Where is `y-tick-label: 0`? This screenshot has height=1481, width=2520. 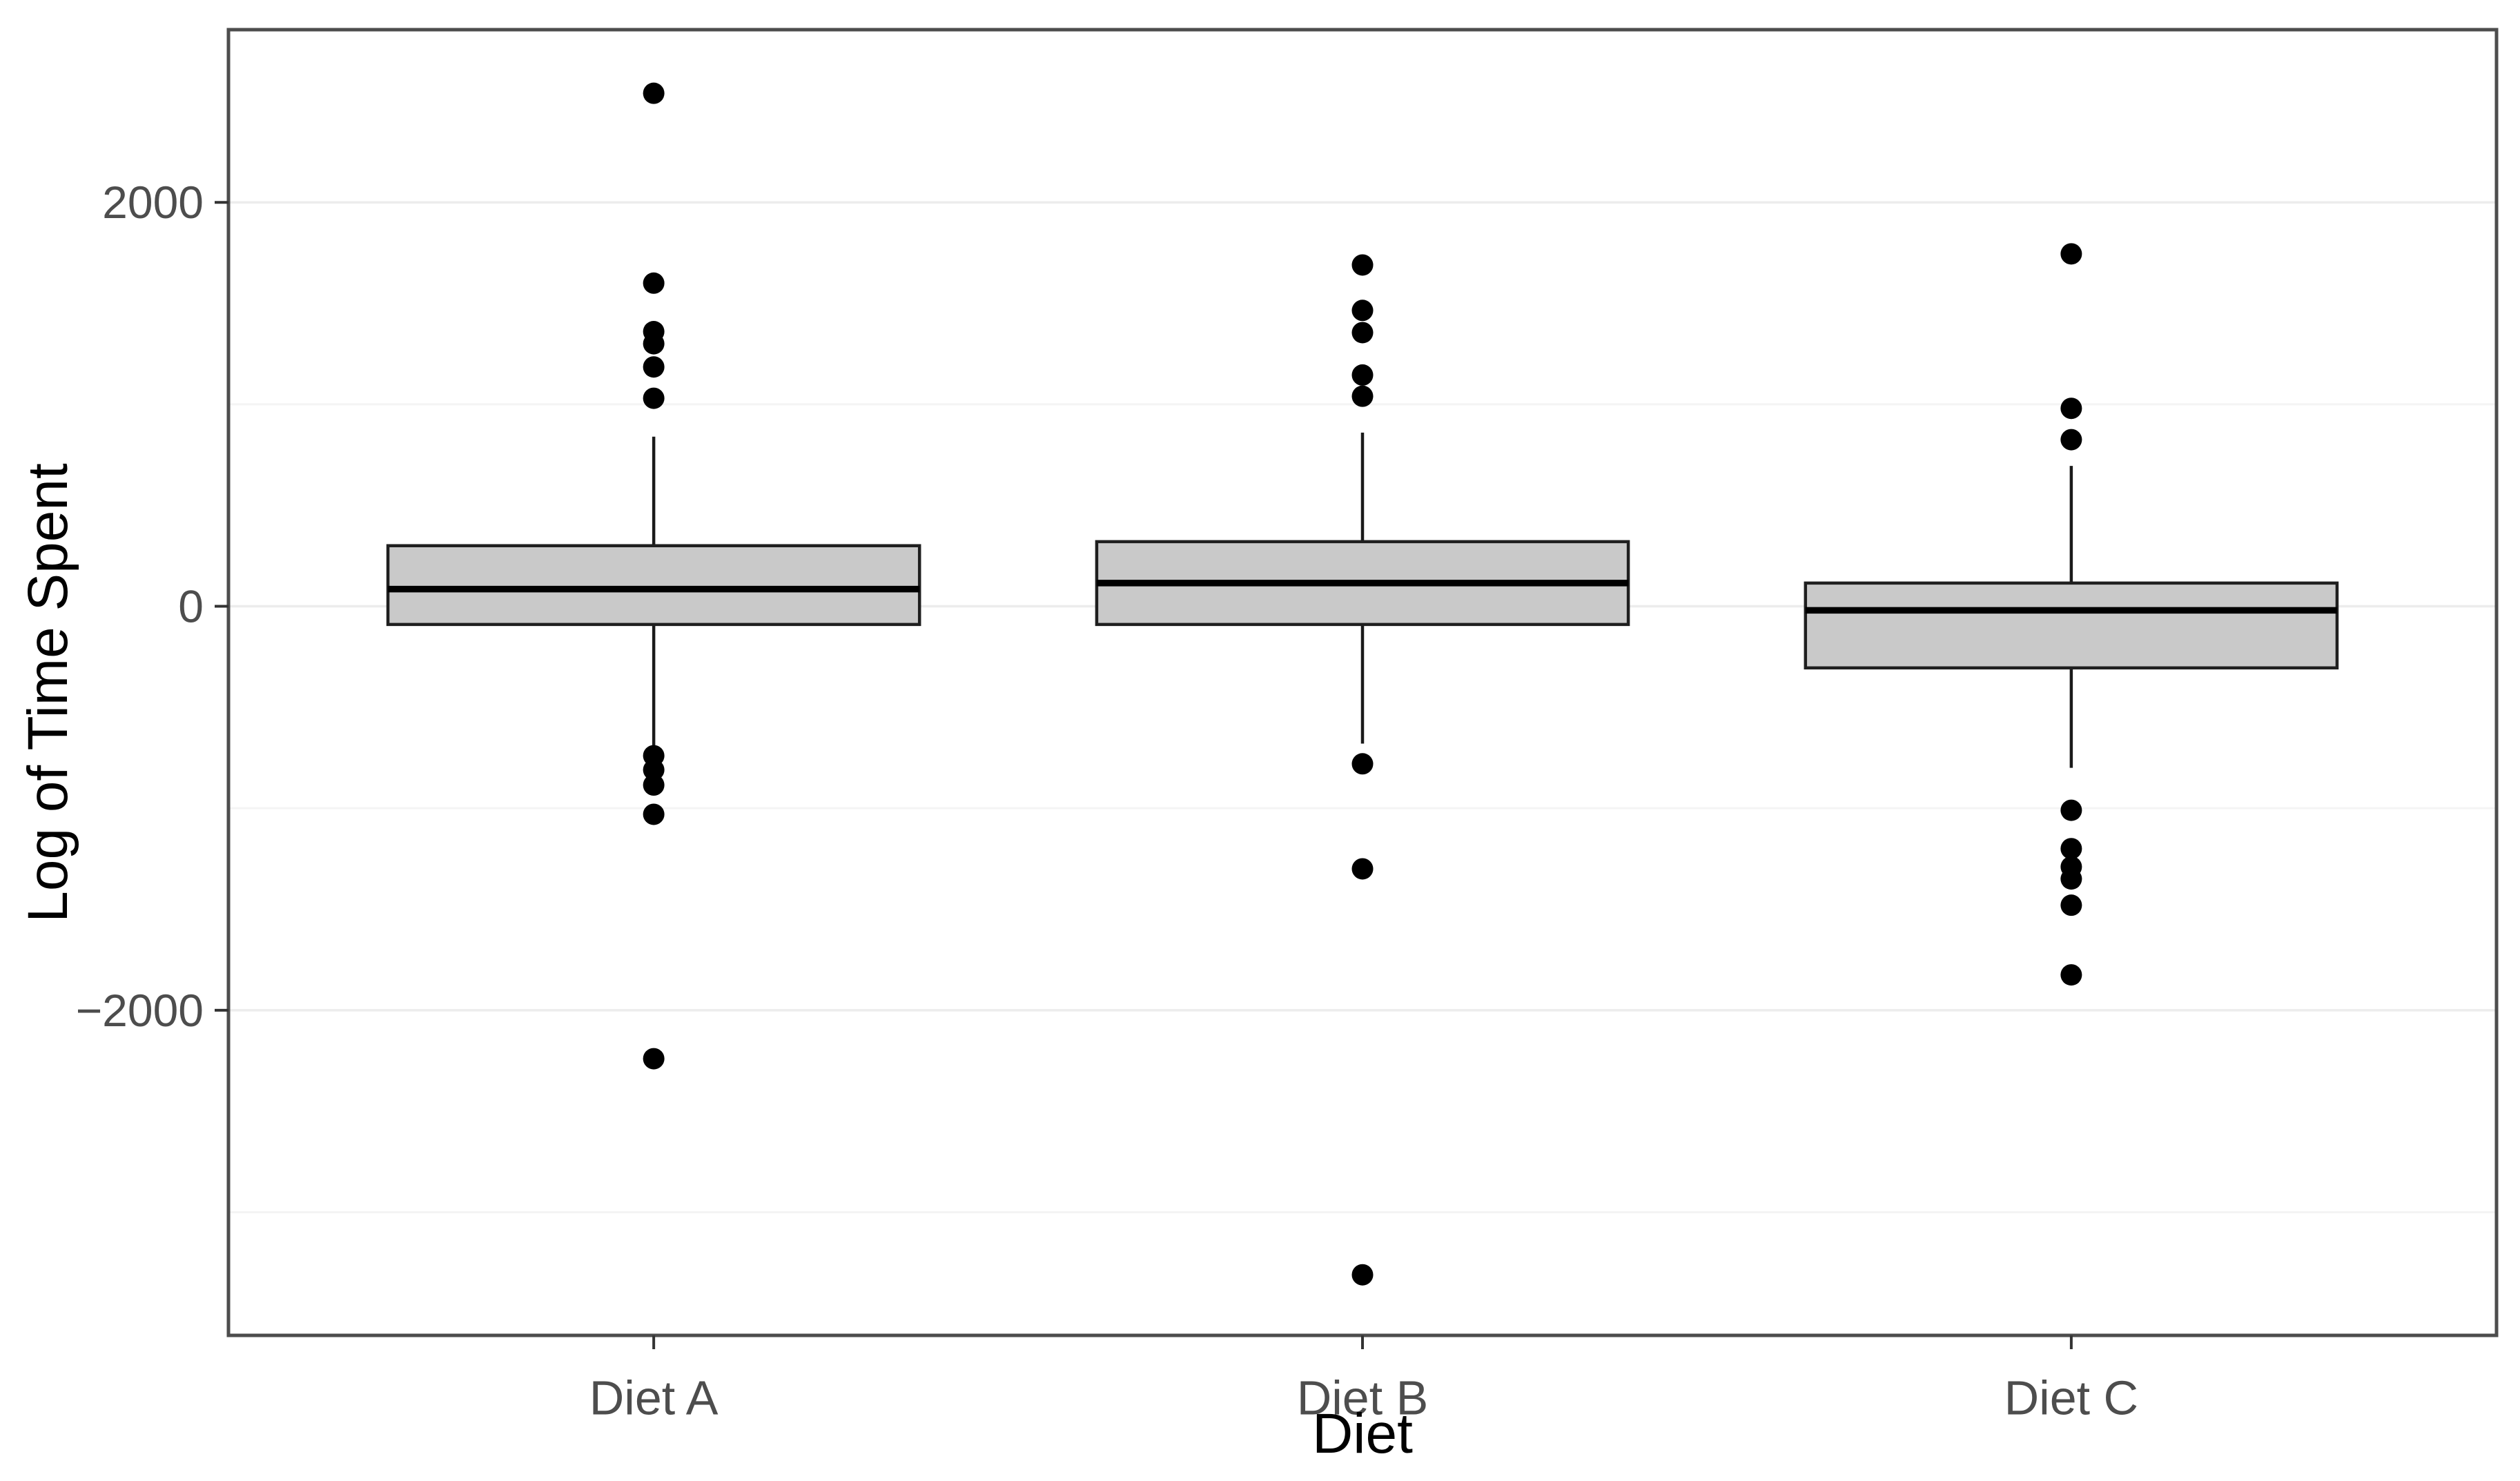
y-tick-label: 0 is located at coordinates (191, 607).